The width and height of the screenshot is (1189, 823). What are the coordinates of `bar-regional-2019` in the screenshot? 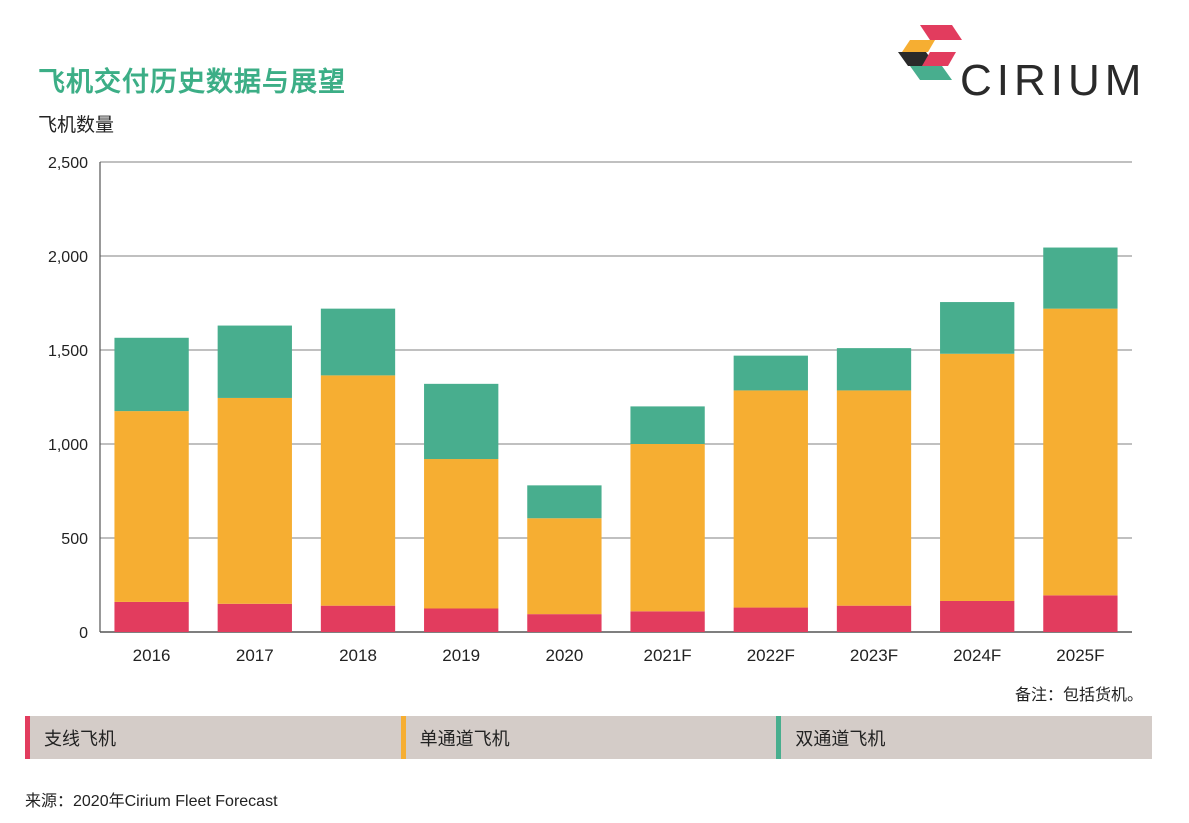 It's located at (461, 620).